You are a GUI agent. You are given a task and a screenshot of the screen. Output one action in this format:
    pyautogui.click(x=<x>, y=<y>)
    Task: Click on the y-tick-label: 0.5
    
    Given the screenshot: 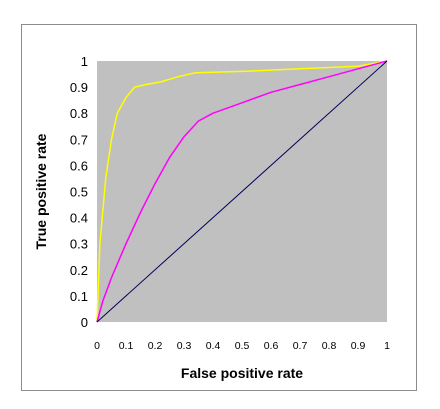 What is the action you would take?
    pyautogui.click(x=79, y=192)
    